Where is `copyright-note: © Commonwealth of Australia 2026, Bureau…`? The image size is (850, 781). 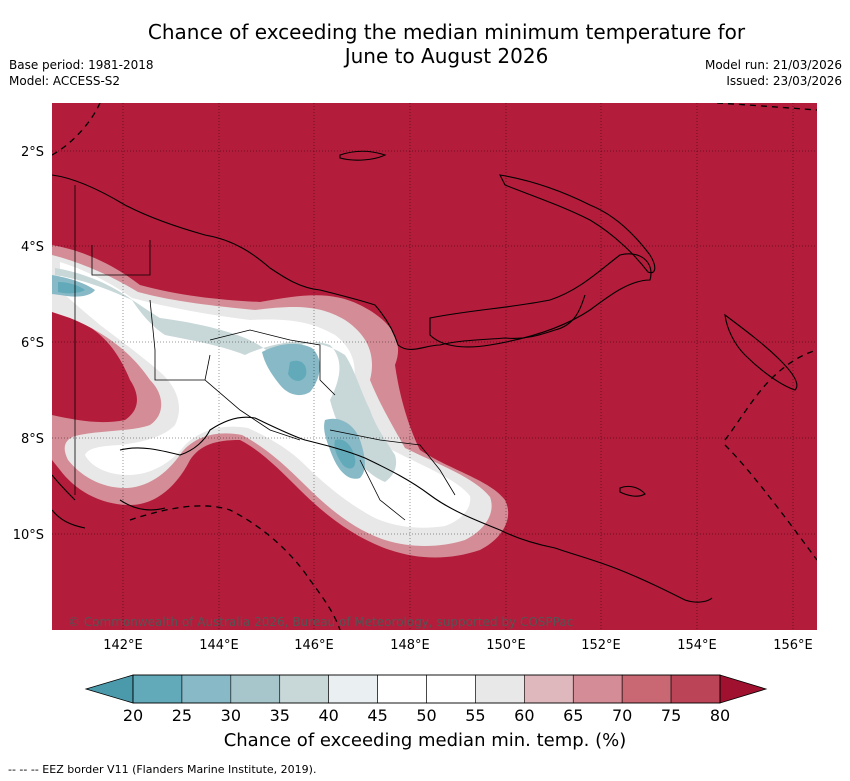
copyright-note: © Commonwealth of Australia 2026, Bureau… is located at coordinates (320, 622).